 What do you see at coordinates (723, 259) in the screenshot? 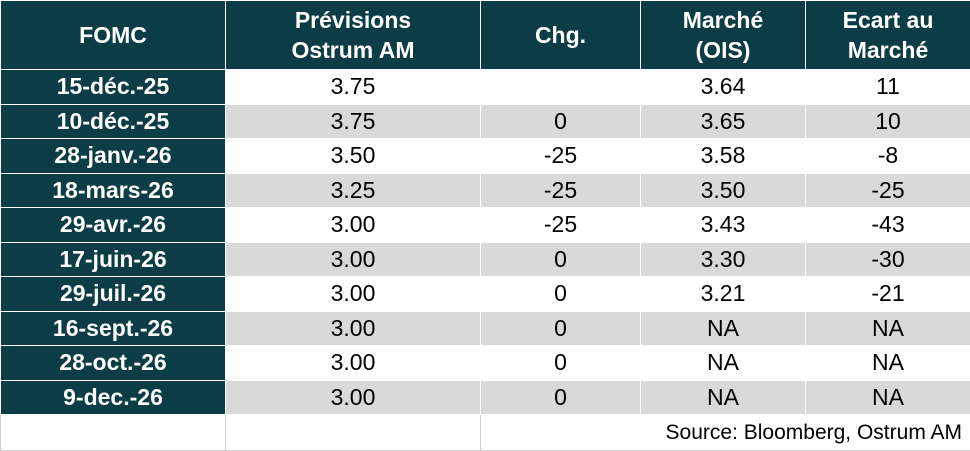
I see `value-cell: 3.30` at bounding box center [723, 259].